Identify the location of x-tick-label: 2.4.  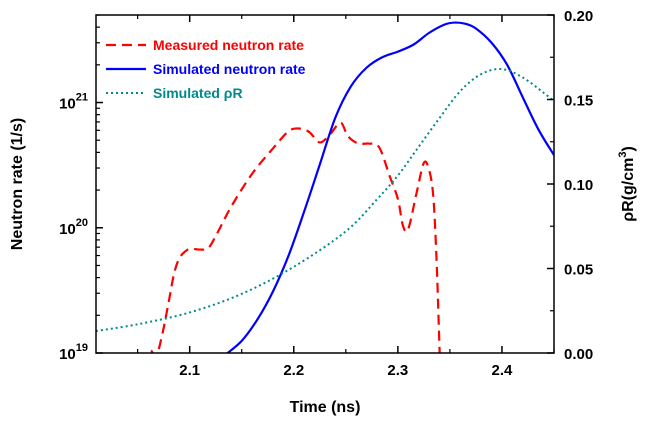
(503, 370).